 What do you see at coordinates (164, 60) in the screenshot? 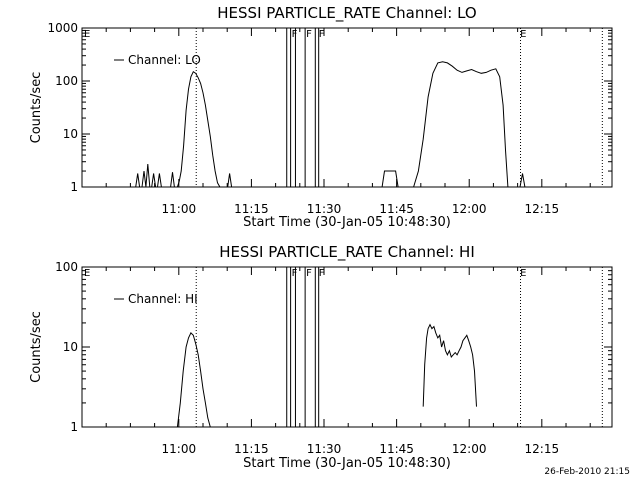
I see `legend-label: Channel: LO` at bounding box center [164, 60].